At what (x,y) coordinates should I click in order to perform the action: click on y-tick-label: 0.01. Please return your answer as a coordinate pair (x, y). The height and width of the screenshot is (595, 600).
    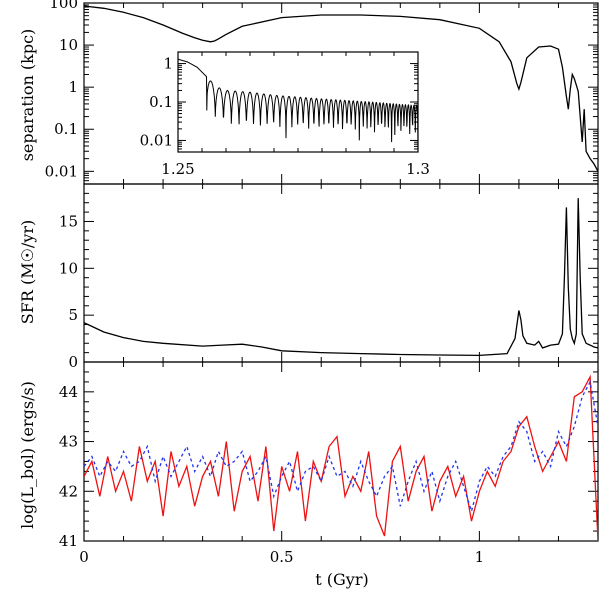
    Looking at the image, I should click on (61, 171).